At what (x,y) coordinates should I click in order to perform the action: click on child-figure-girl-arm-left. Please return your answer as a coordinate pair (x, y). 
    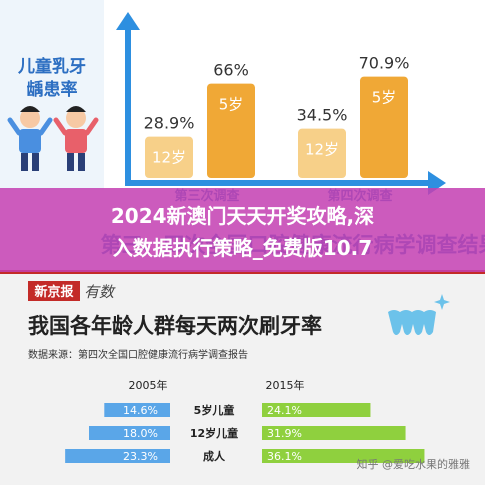
    Looking at the image, I should click on (60, 126).